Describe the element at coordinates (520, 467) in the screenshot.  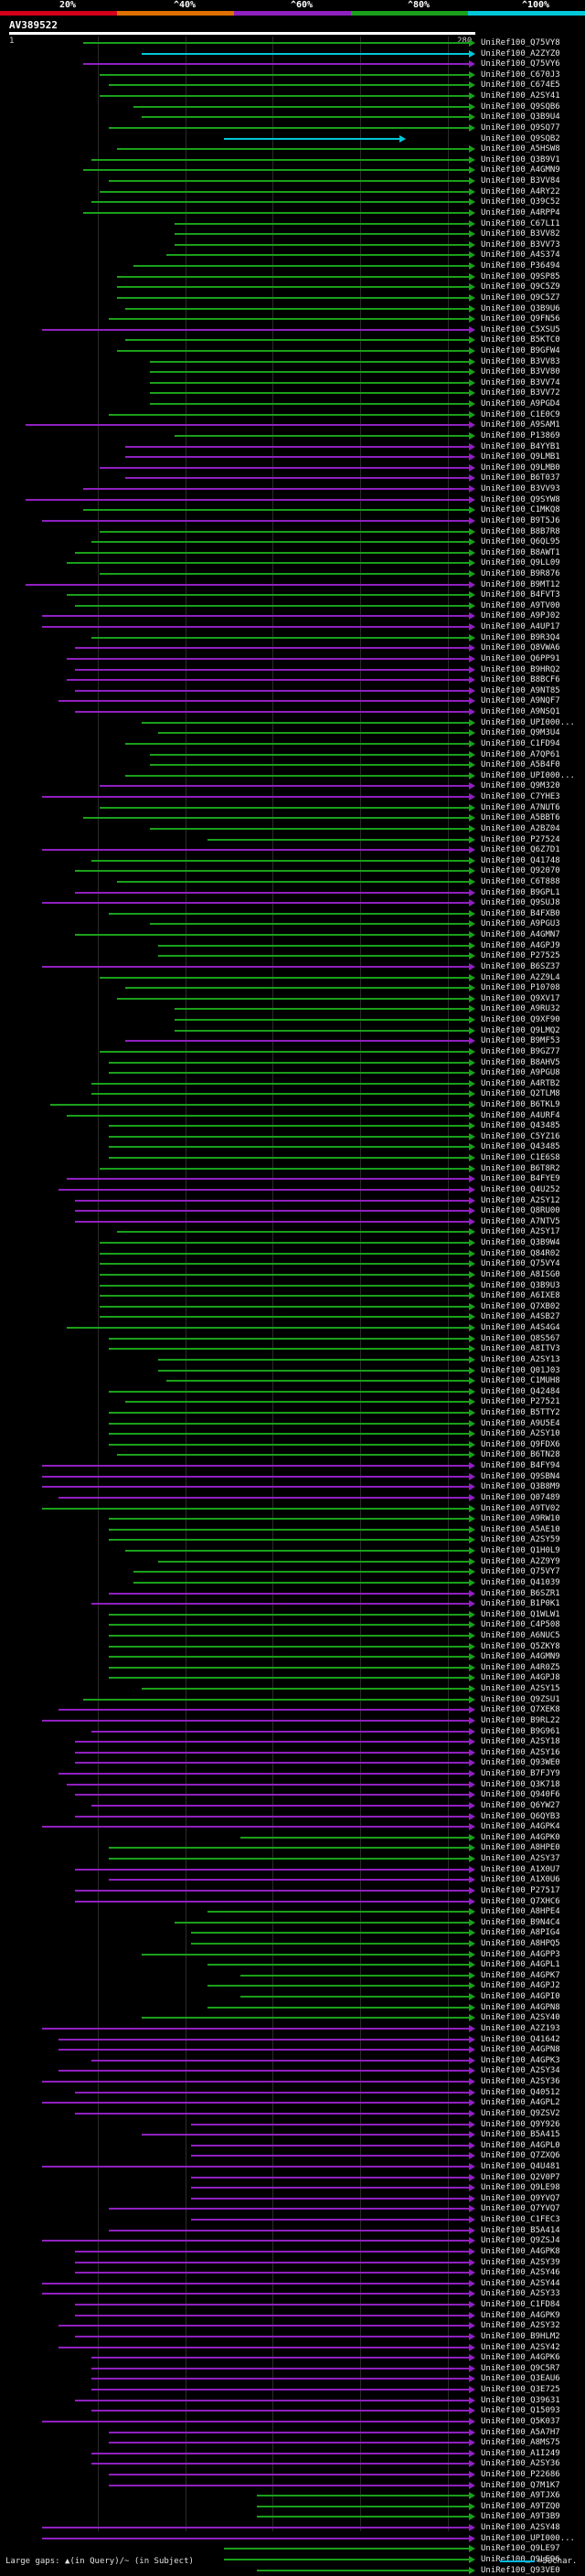
I see `hit-label: UniRef100_Q9LMB0` at that location.